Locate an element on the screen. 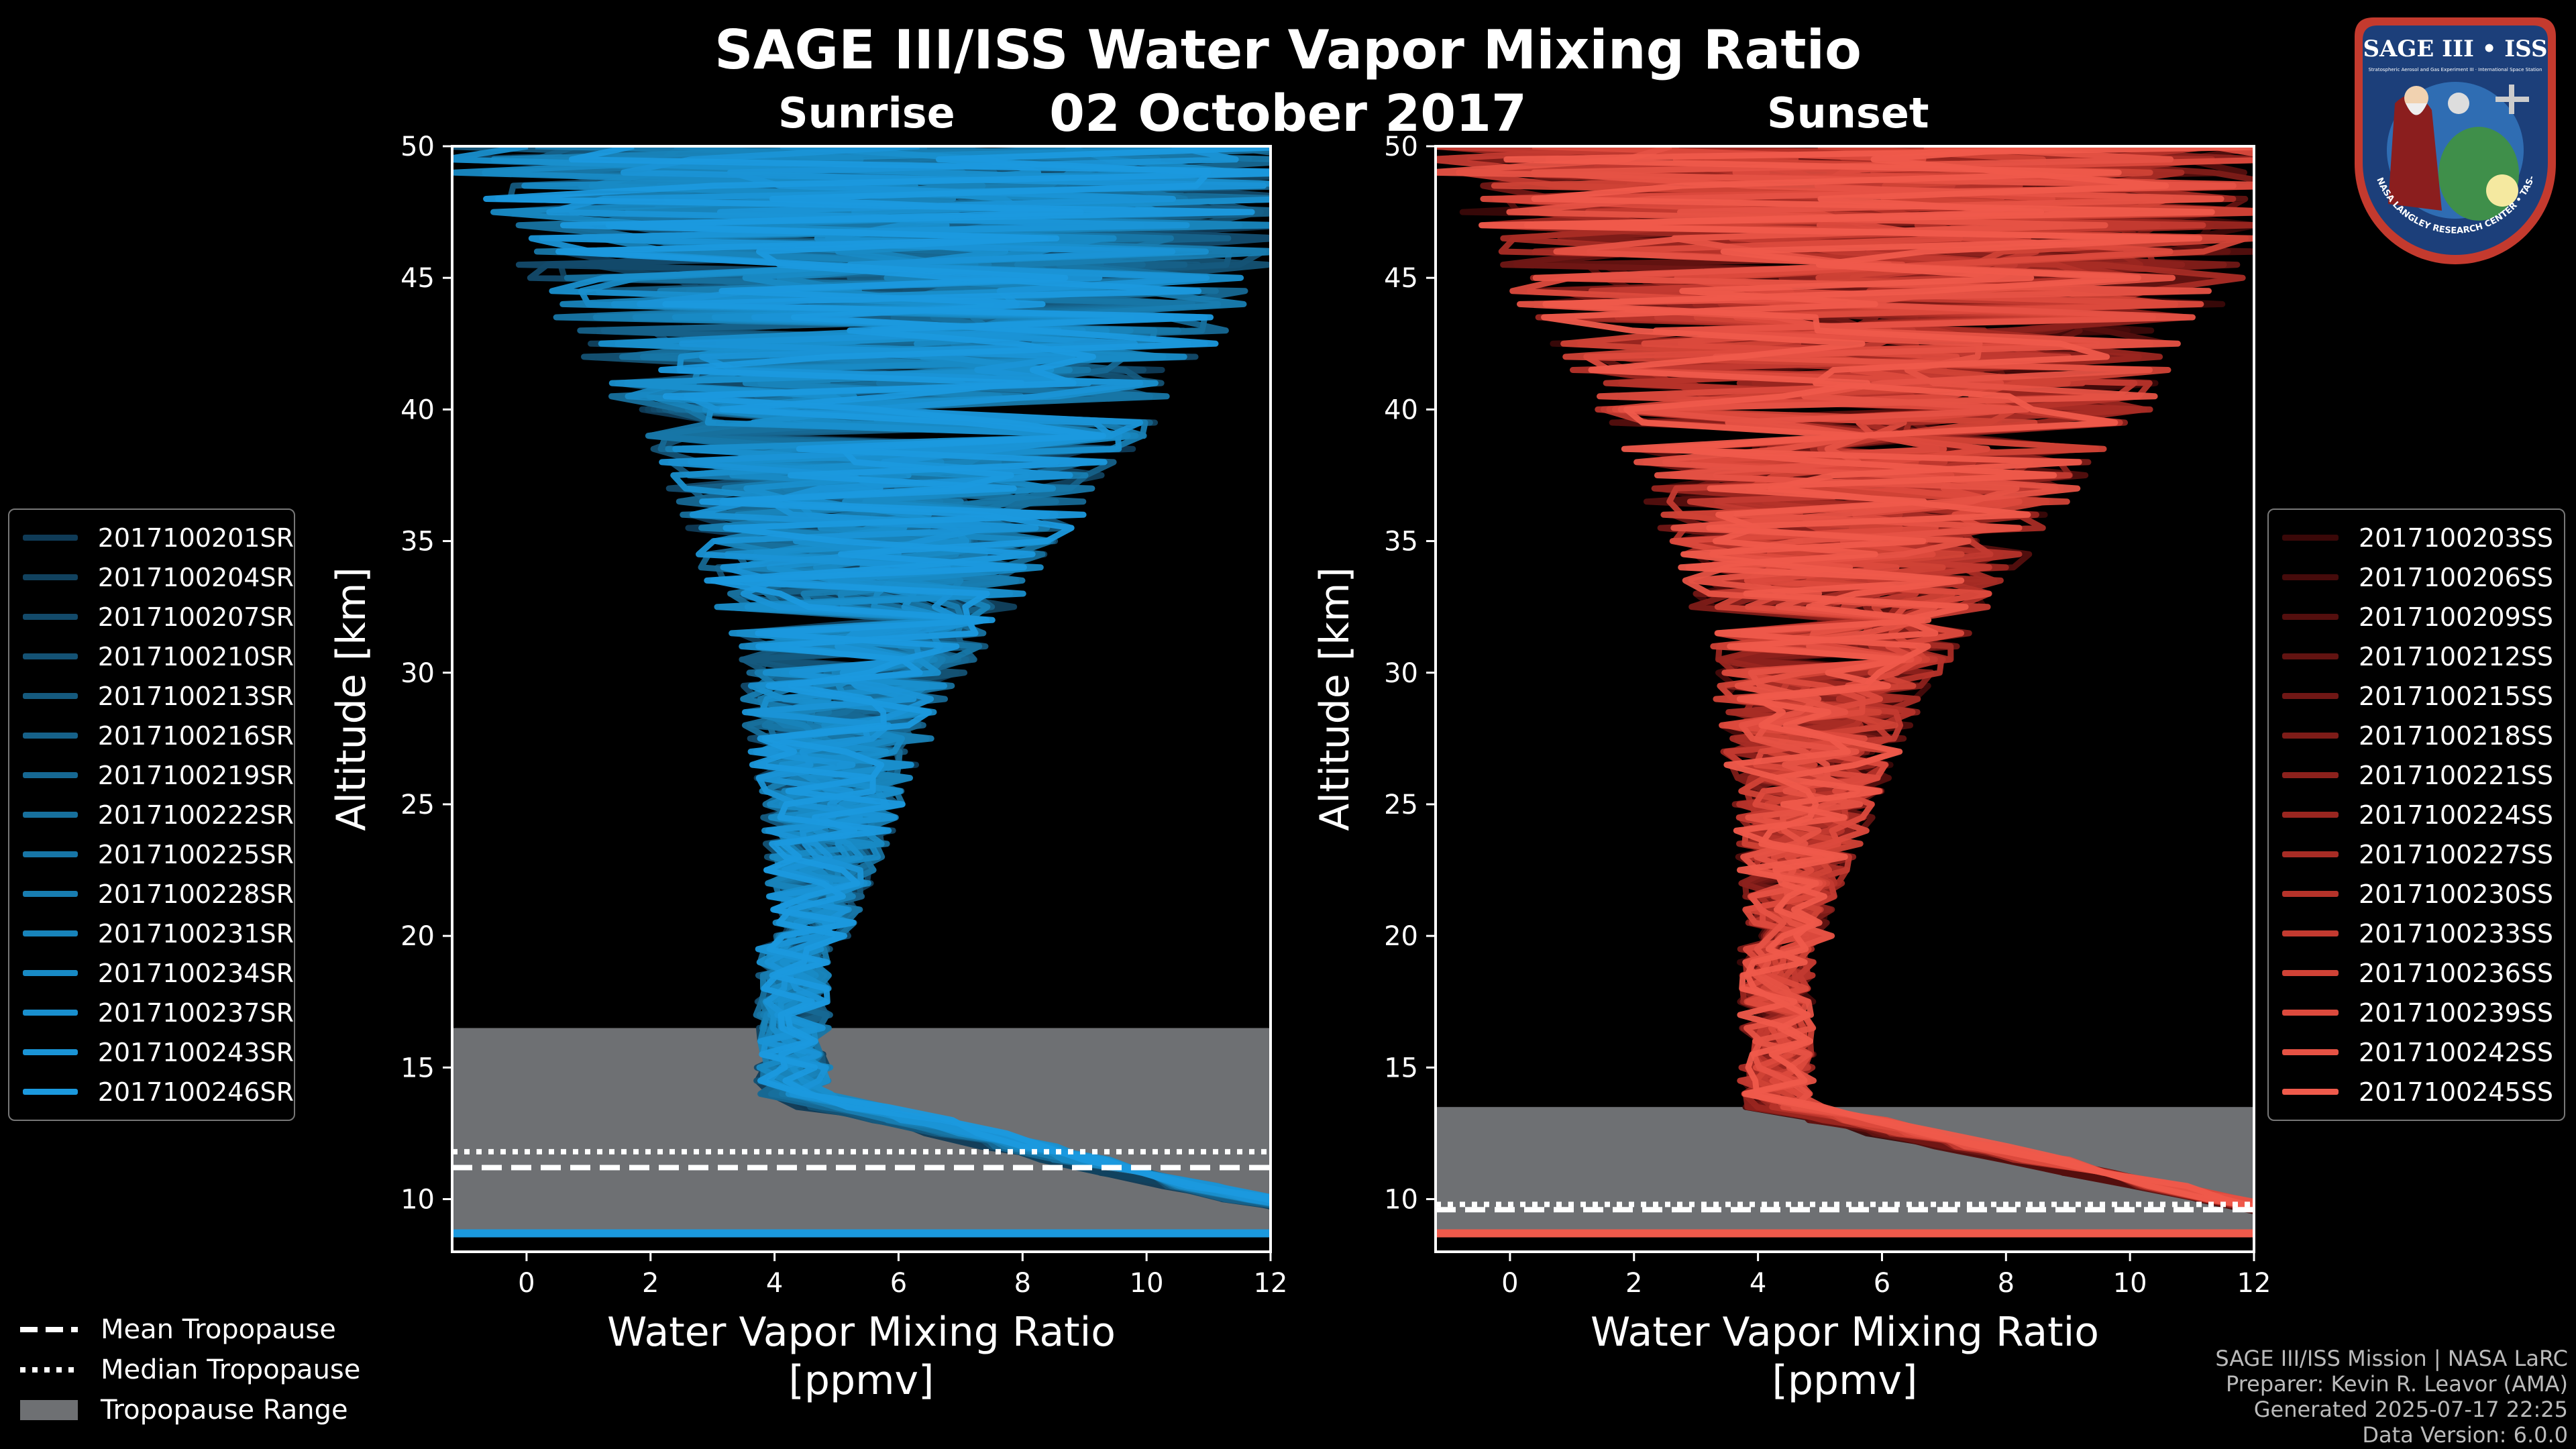 This screenshot has width=2576, height=1449. legend-item: 2017100209SS is located at coordinates (2416, 617).